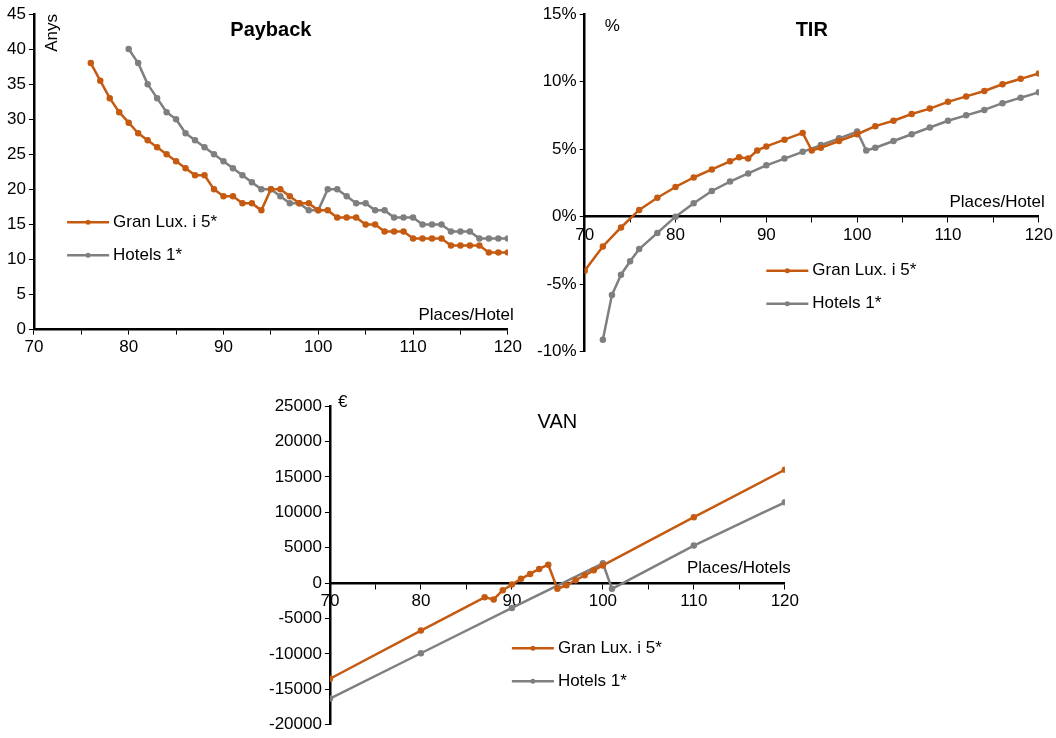 This screenshot has height=738, width=1056. I want to click on y-tick-label: 5%, so click(564, 148).